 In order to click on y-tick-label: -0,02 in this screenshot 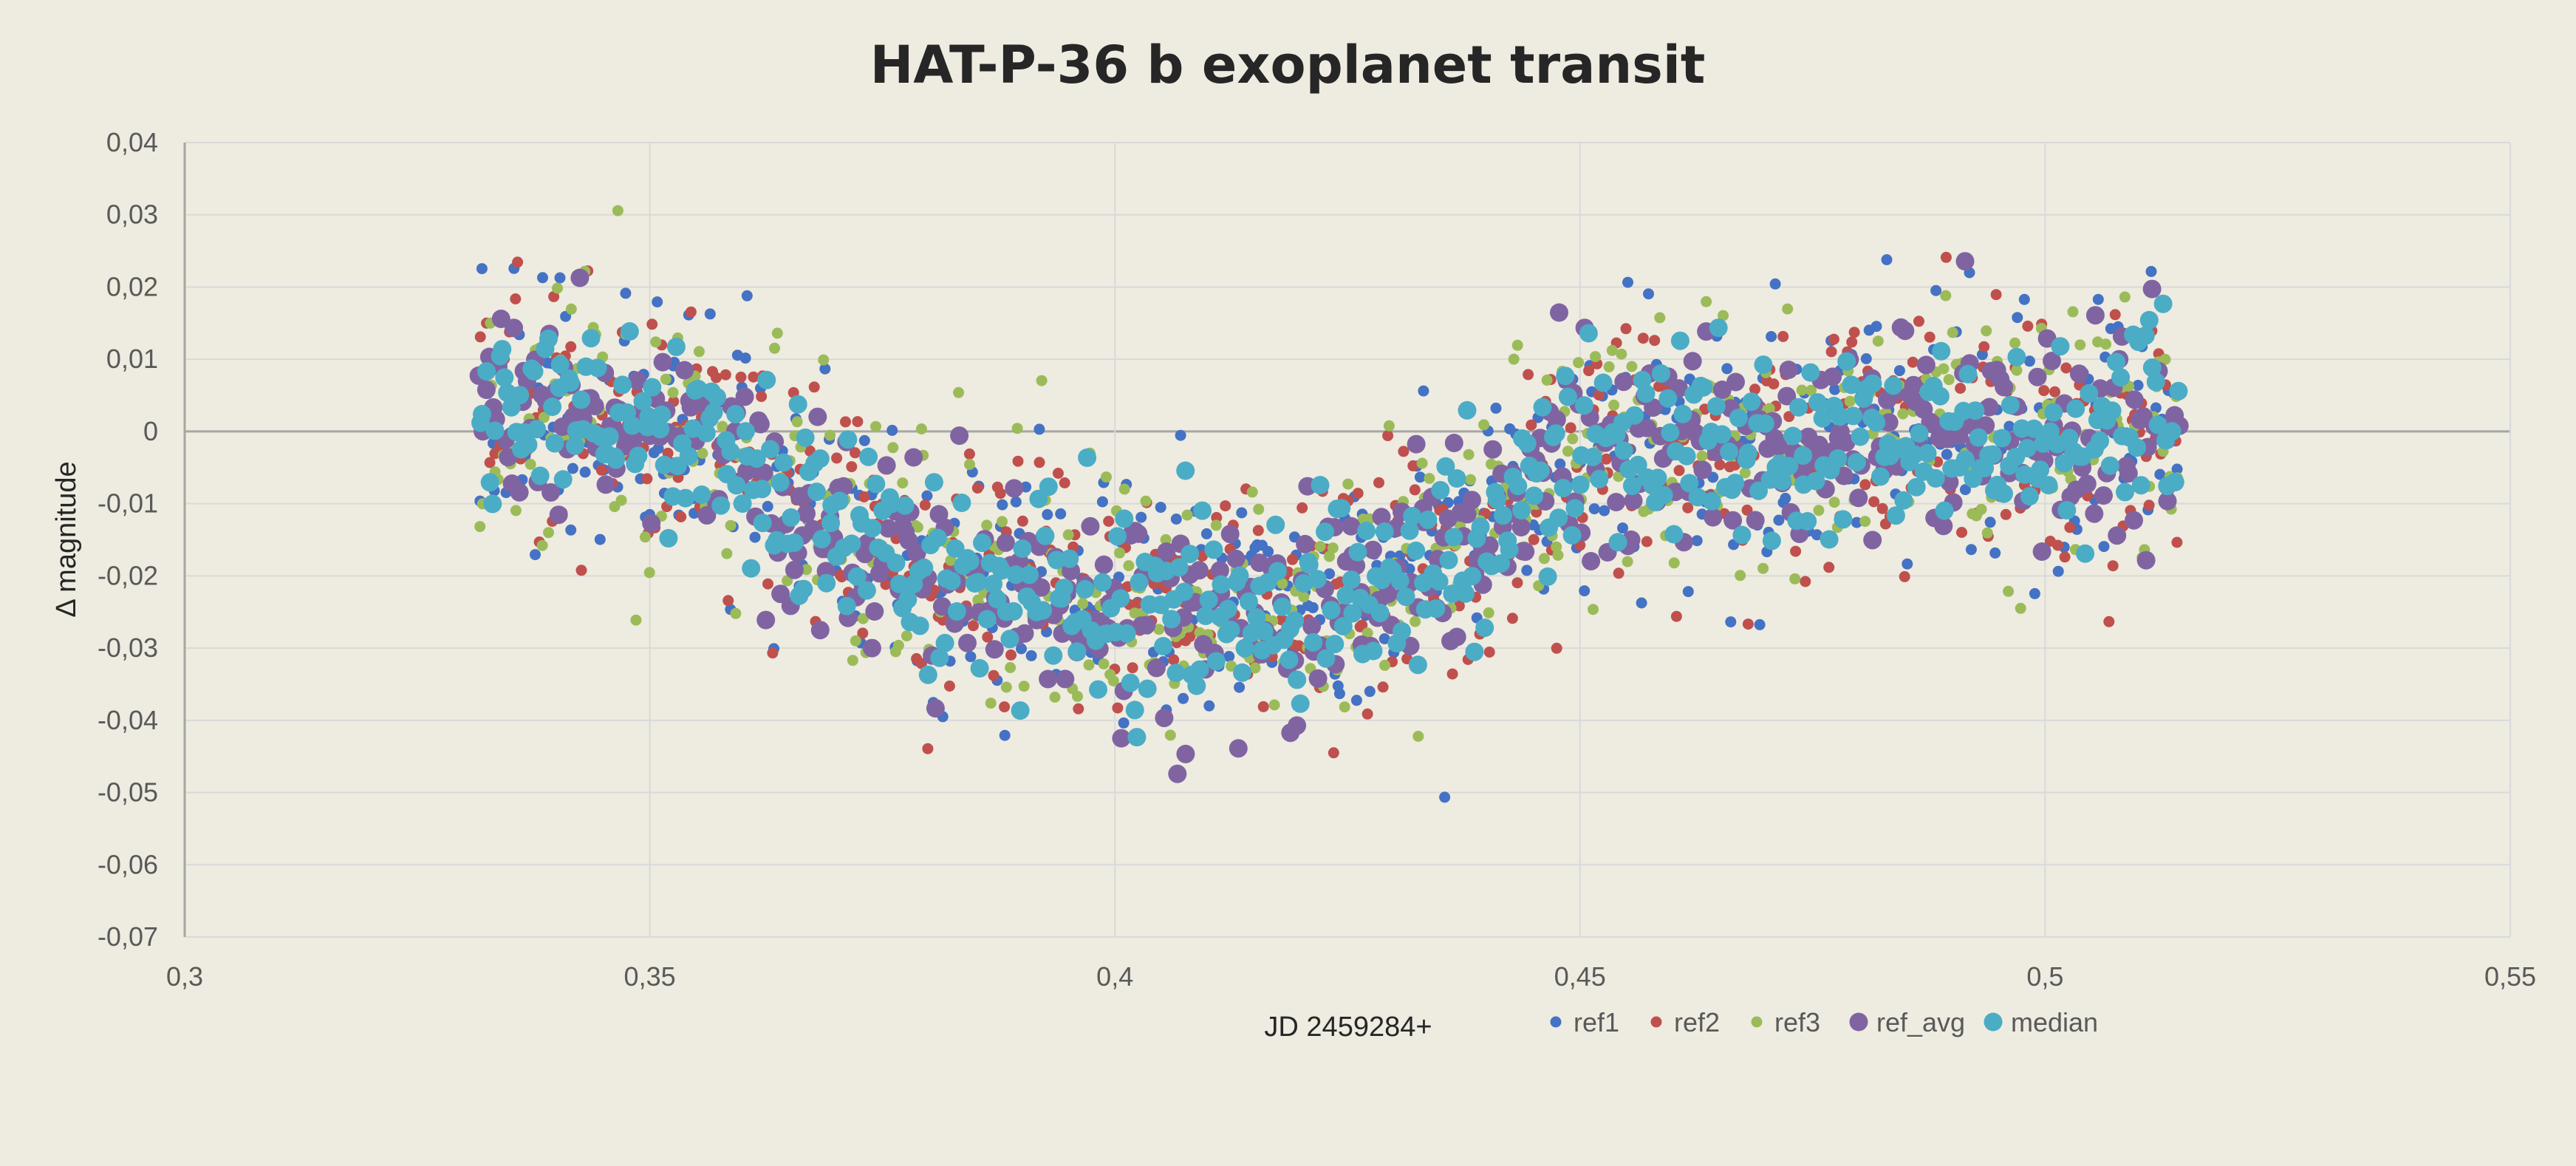, I will do `click(128, 575)`.